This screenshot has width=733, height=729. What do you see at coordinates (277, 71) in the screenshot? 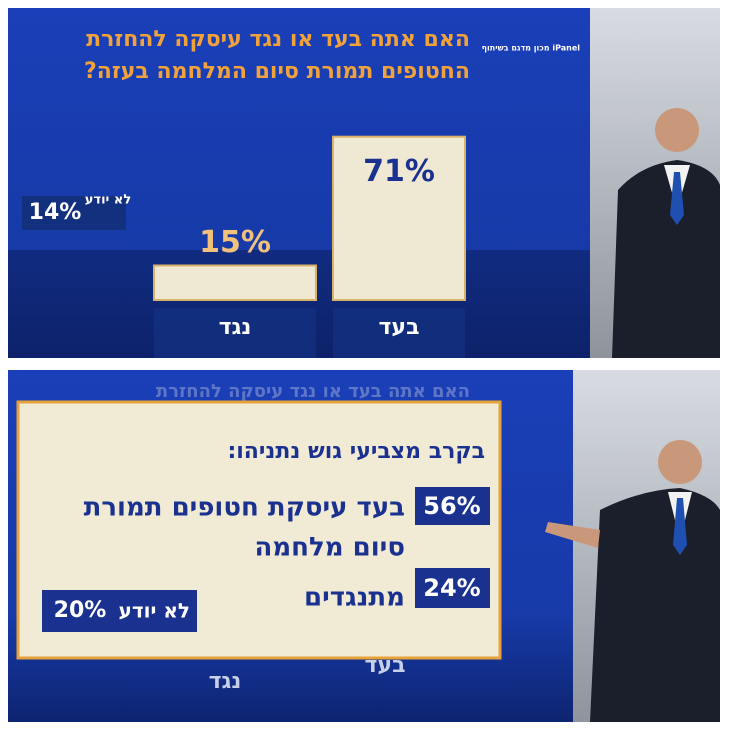
I see `chart-title: החטופים תמורת סיום המלחמה בעזה?` at bounding box center [277, 71].